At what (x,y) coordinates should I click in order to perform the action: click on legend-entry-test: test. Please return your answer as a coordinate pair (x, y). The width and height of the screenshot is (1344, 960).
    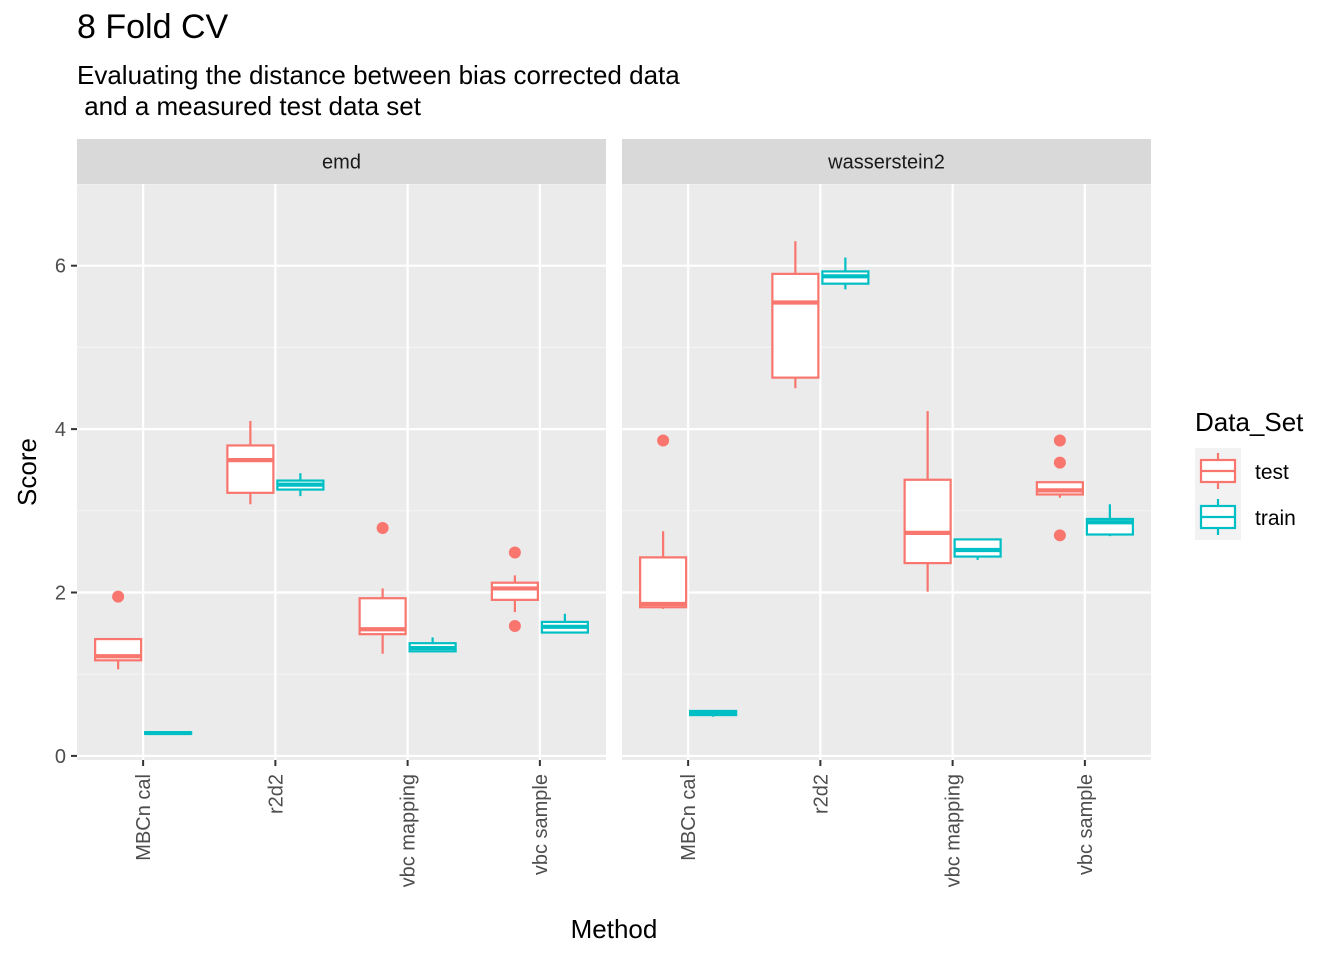
    Looking at the image, I should click on (1242, 471).